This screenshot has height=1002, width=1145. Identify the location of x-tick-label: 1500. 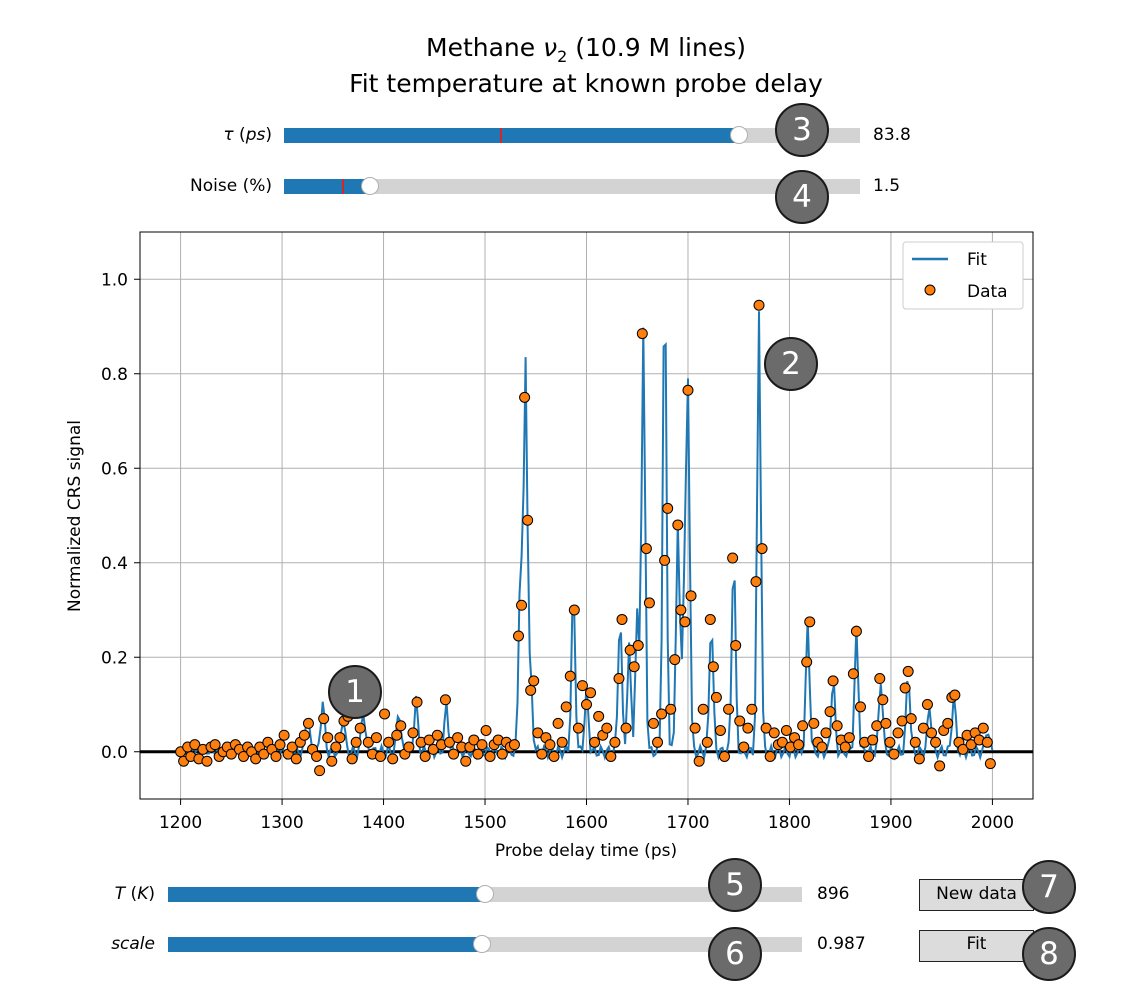
(484, 823).